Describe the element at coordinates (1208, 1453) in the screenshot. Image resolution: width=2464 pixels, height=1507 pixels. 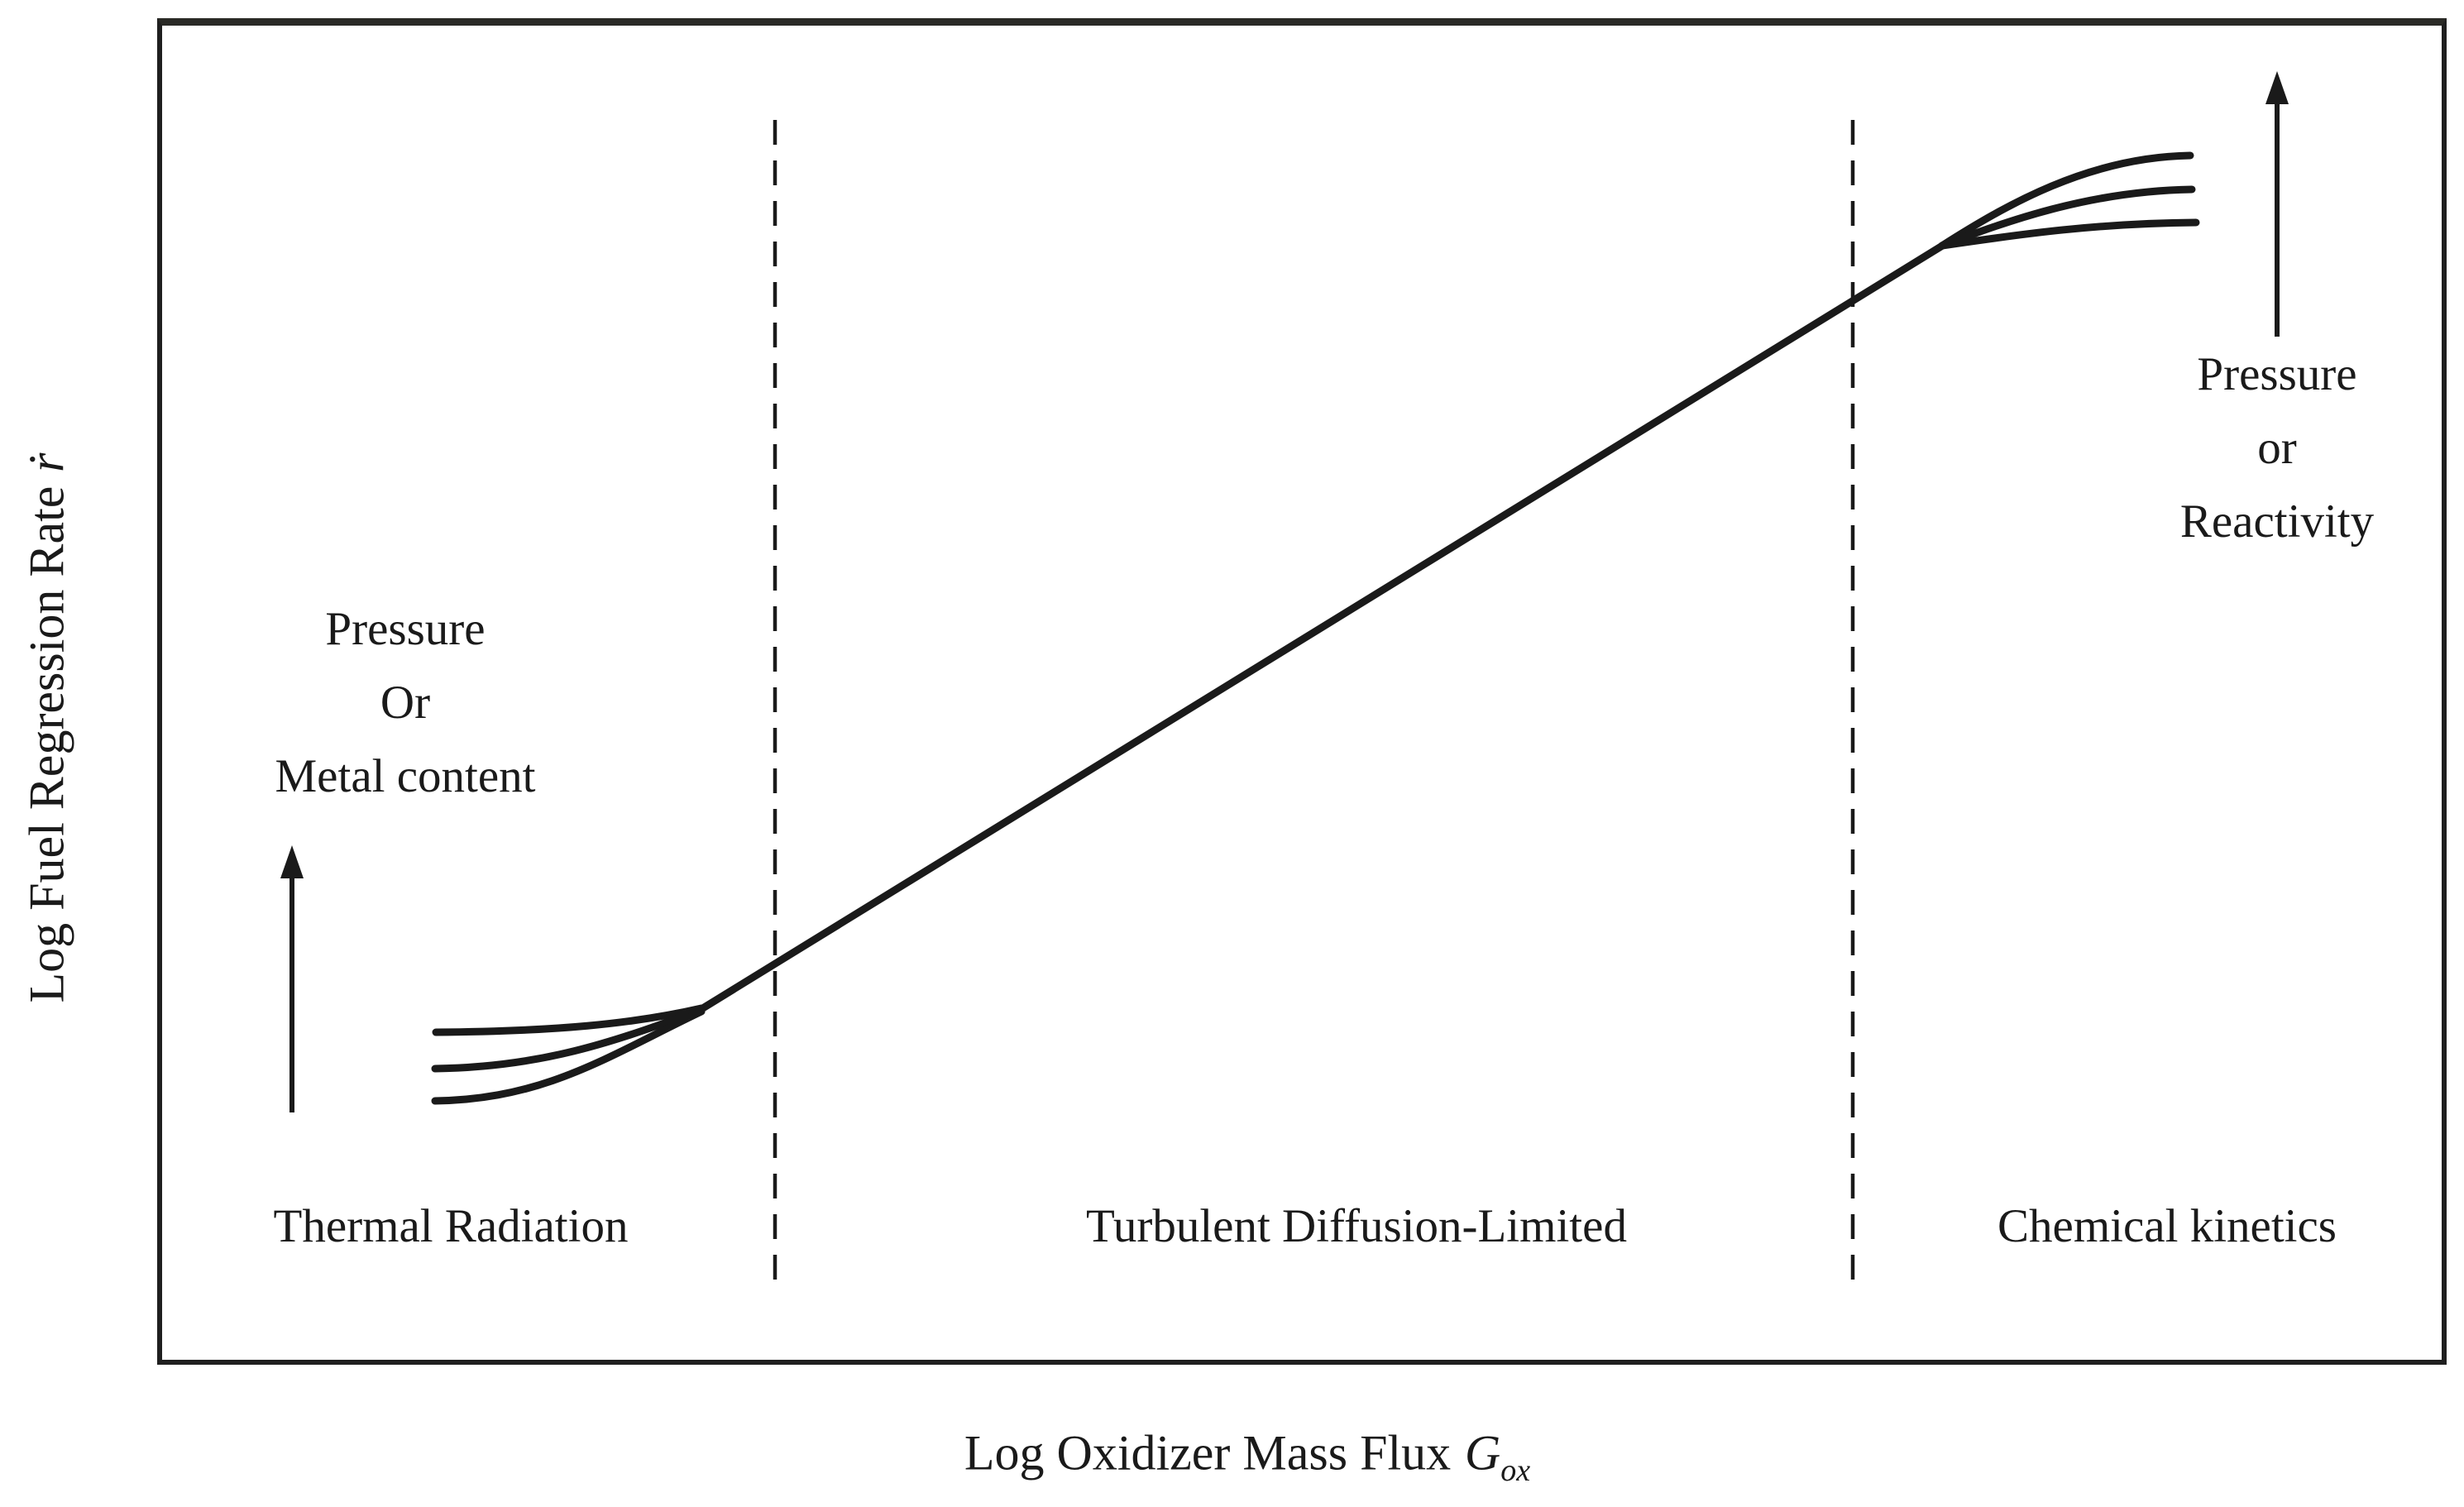
I see `x-axis-label-text: Log Oxidizer Mass Flux` at that location.